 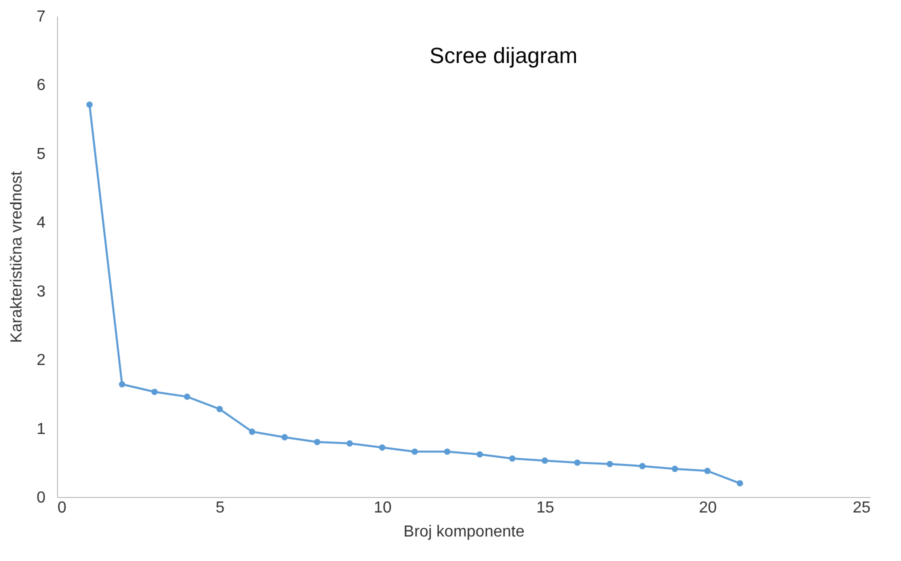 I want to click on x-tick-label: 5, so click(x=220, y=508).